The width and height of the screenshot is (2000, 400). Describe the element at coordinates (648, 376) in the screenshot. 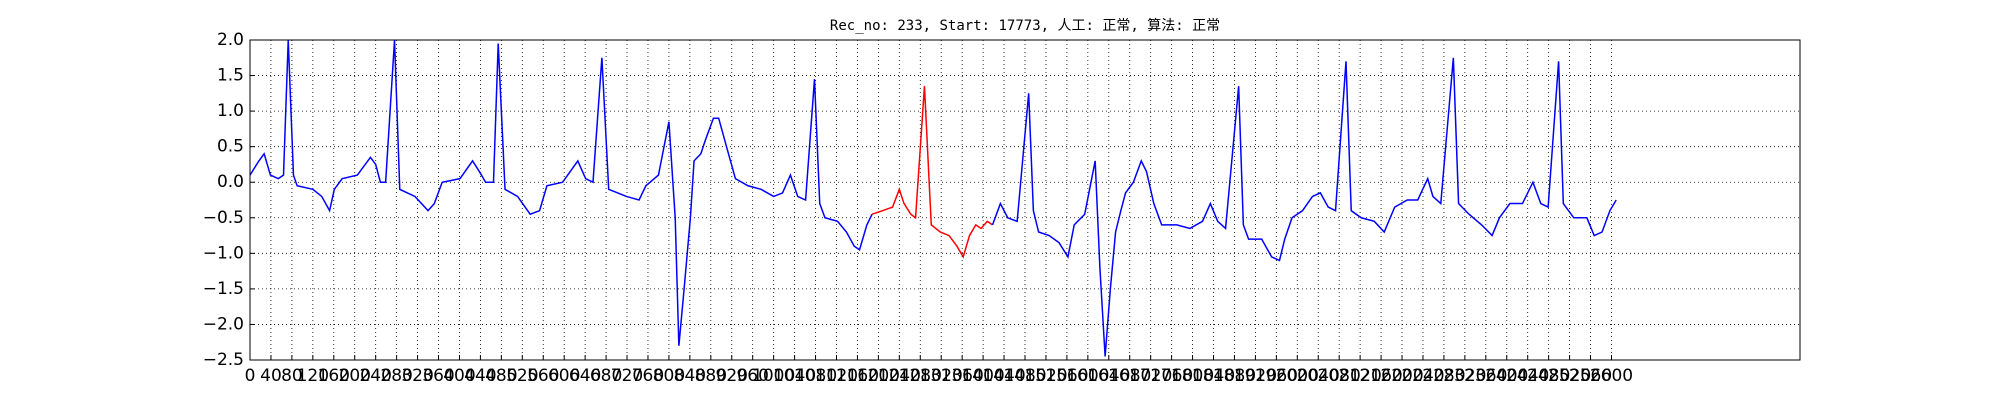

I see `x-tick-label: 760` at that location.